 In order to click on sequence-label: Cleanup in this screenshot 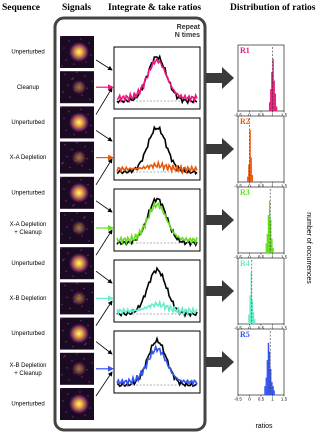, I will do `click(28, 88)`.